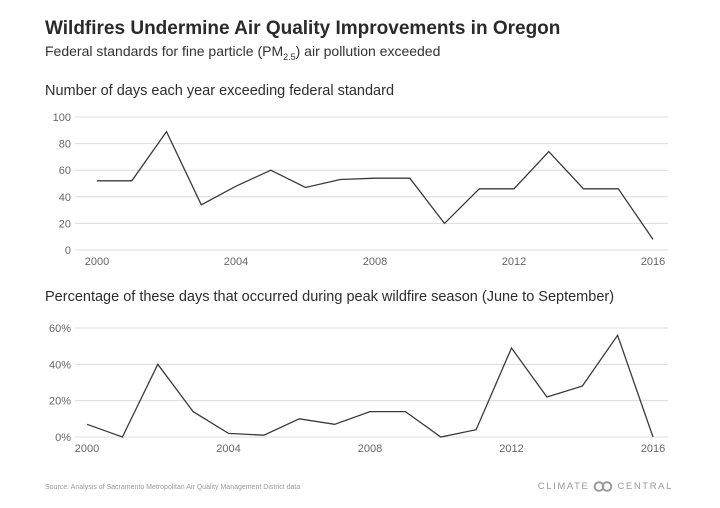  I want to click on chart2-y-tick-label: 40%, so click(60, 365).